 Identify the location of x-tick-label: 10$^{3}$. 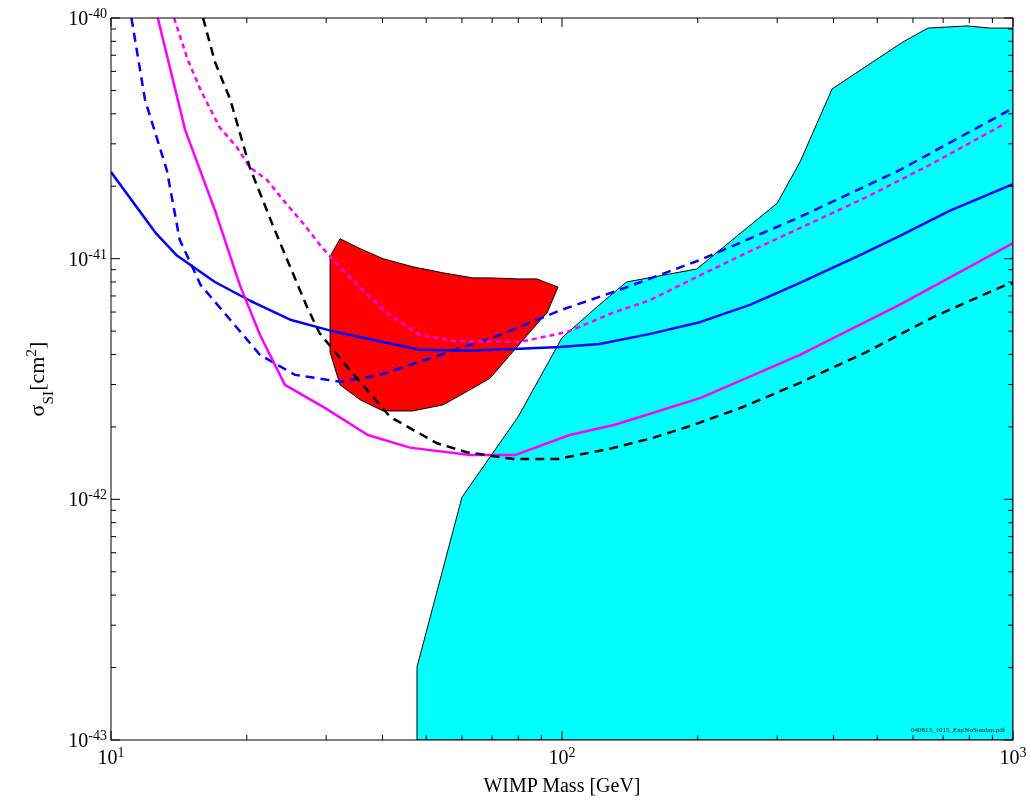
(1013, 756).